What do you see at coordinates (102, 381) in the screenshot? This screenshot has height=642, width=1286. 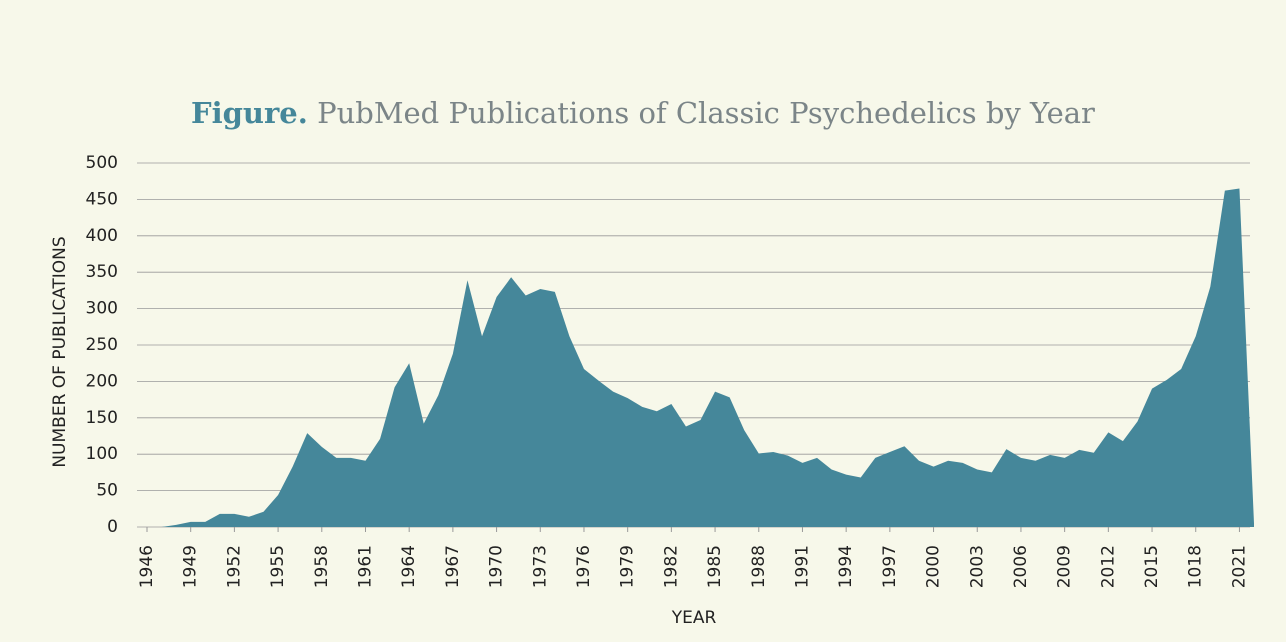 I see `y-tick-label: 200` at bounding box center [102, 381].